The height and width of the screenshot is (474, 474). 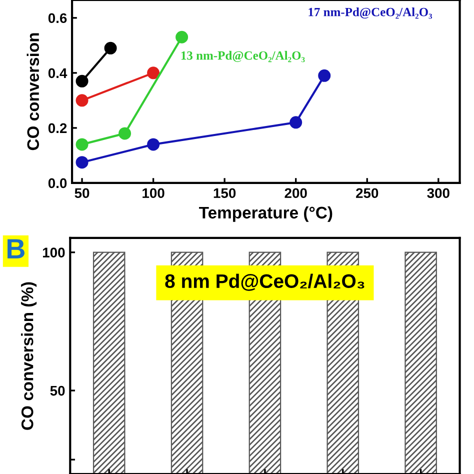 What do you see at coordinates (265, 214) in the screenshot?
I see `x-axis-title: Temperature (°C)` at bounding box center [265, 214].